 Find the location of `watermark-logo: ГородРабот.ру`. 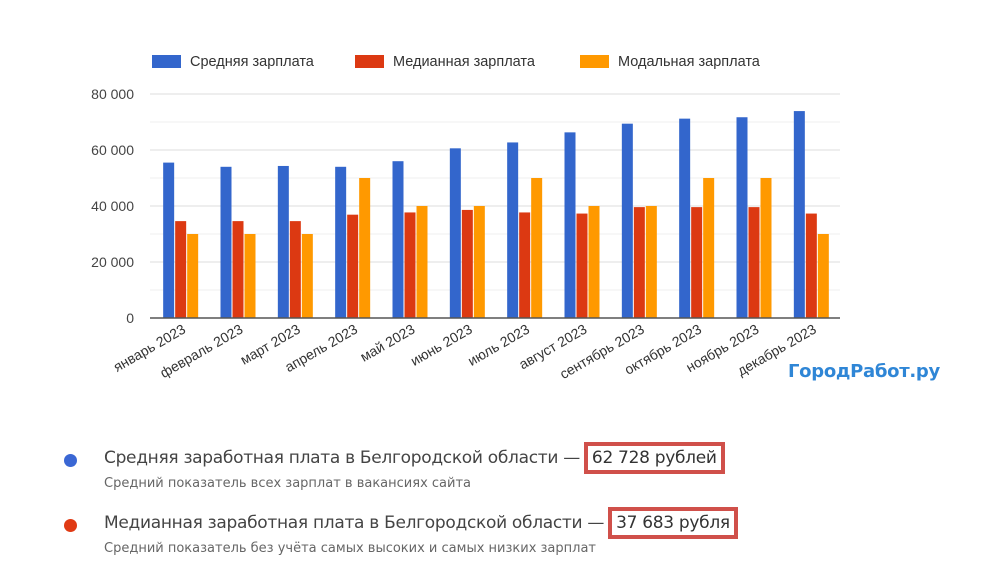

watermark-logo: ГородРабот.ру is located at coordinates (864, 371).